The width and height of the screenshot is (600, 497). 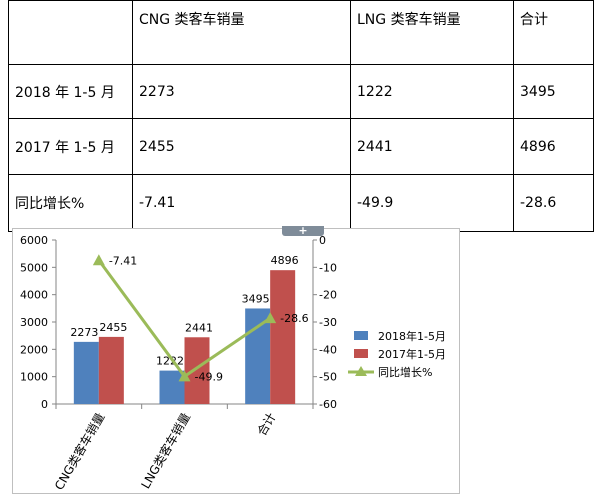 What do you see at coordinates (34, 322) in the screenshot?
I see `y-tick-label: 3000` at bounding box center [34, 322].